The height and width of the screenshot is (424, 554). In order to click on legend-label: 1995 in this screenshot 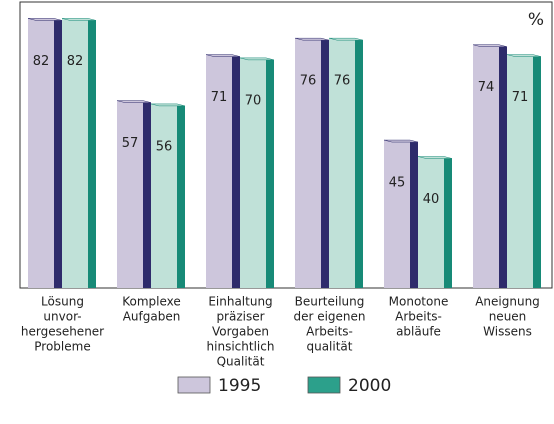, I will do `click(239, 386)`.